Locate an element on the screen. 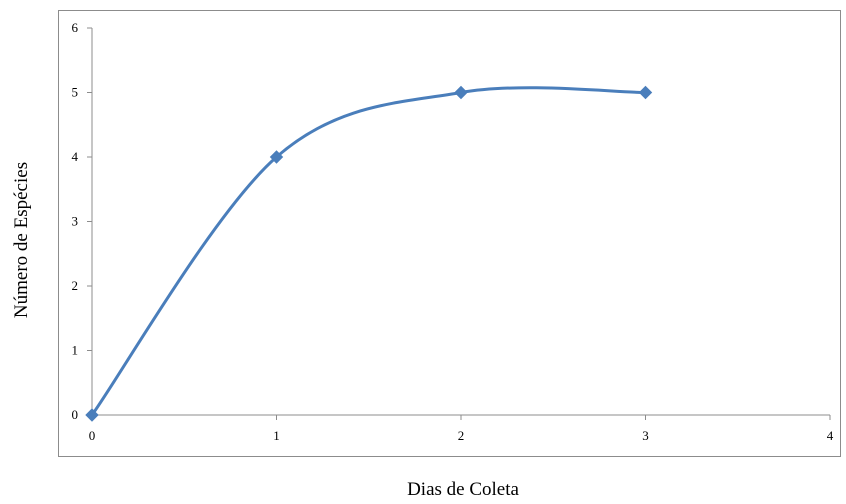 Image resolution: width=846 pixels, height=504 pixels. y-tick-label: 1 is located at coordinates (75, 350).